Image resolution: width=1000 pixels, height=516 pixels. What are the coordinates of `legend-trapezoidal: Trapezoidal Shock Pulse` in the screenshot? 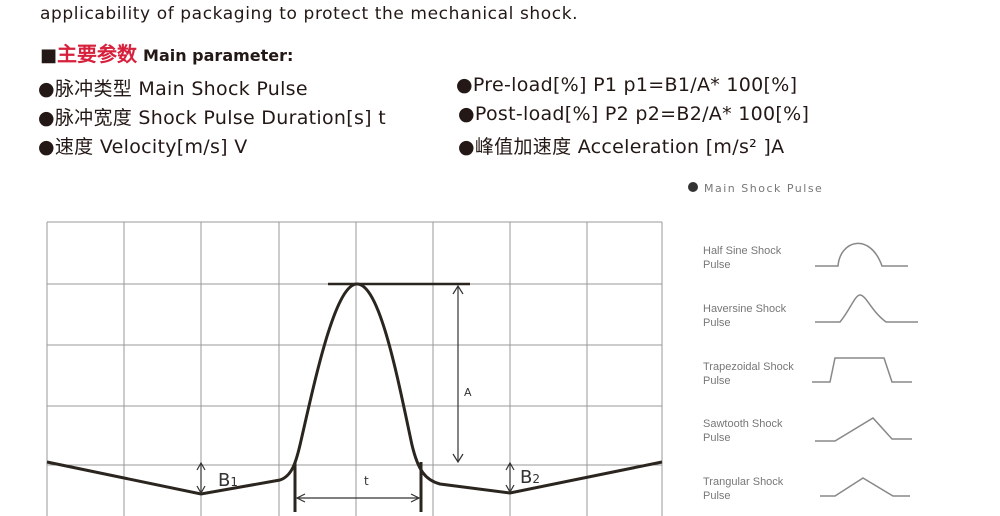 It's located at (748, 374).